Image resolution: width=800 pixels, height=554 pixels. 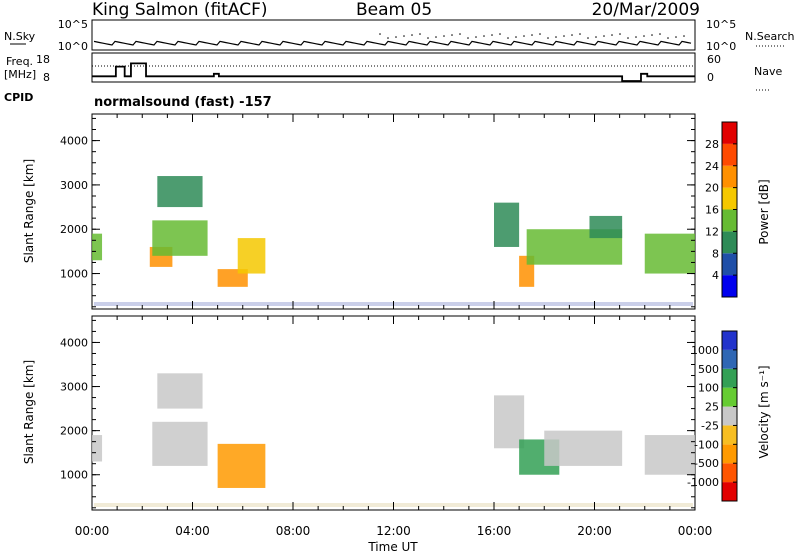 I want to click on x-tick-label: 12:00, so click(x=393, y=531).